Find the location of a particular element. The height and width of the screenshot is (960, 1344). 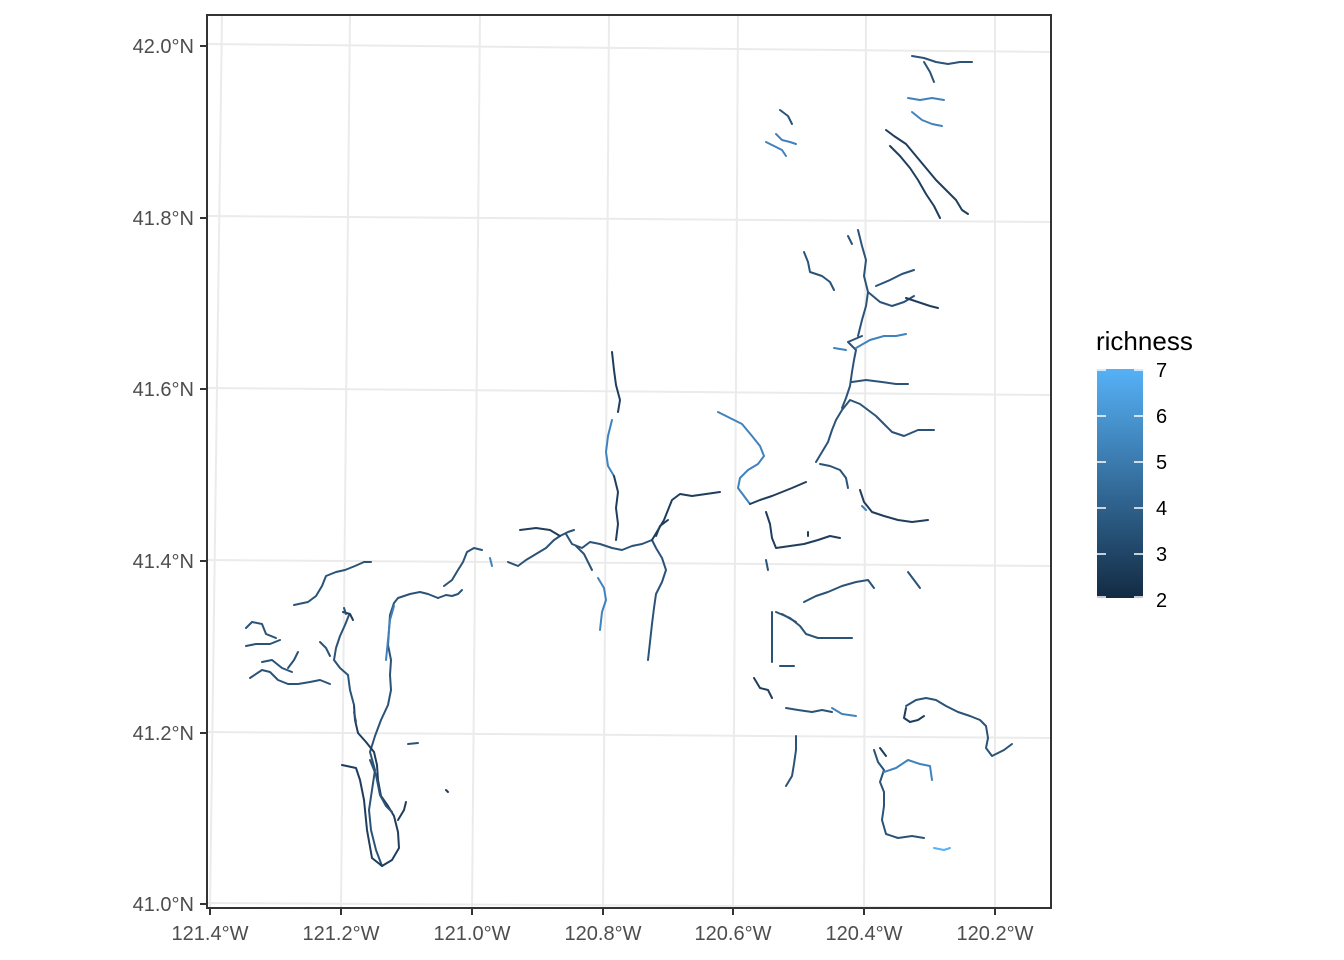

x-tick-label: 120.8°W is located at coordinates (603, 934).